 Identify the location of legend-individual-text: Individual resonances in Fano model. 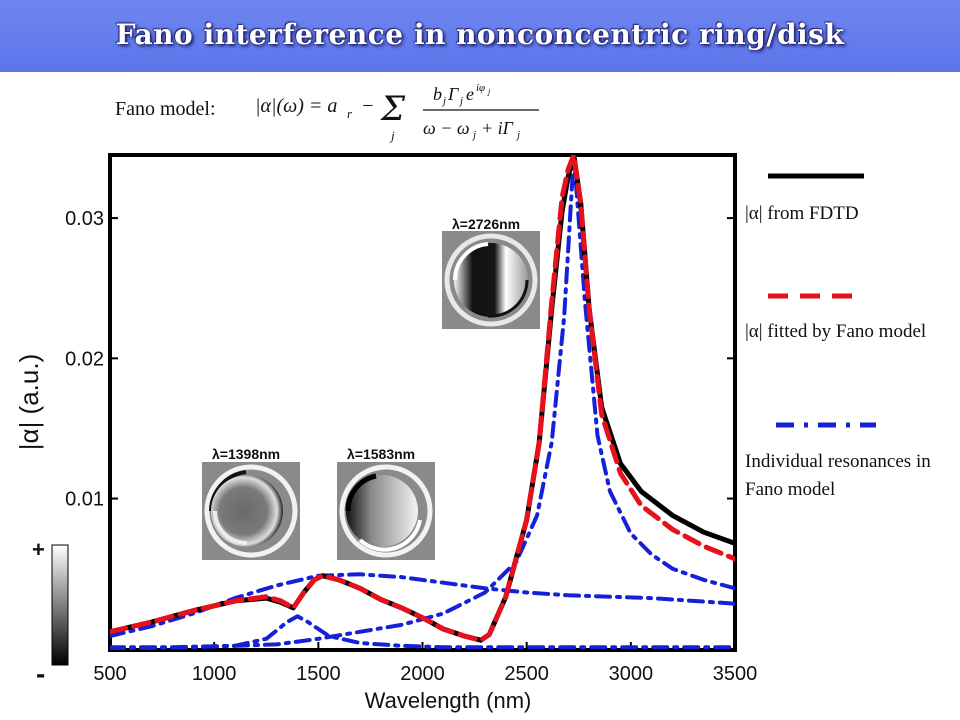
(838, 475).